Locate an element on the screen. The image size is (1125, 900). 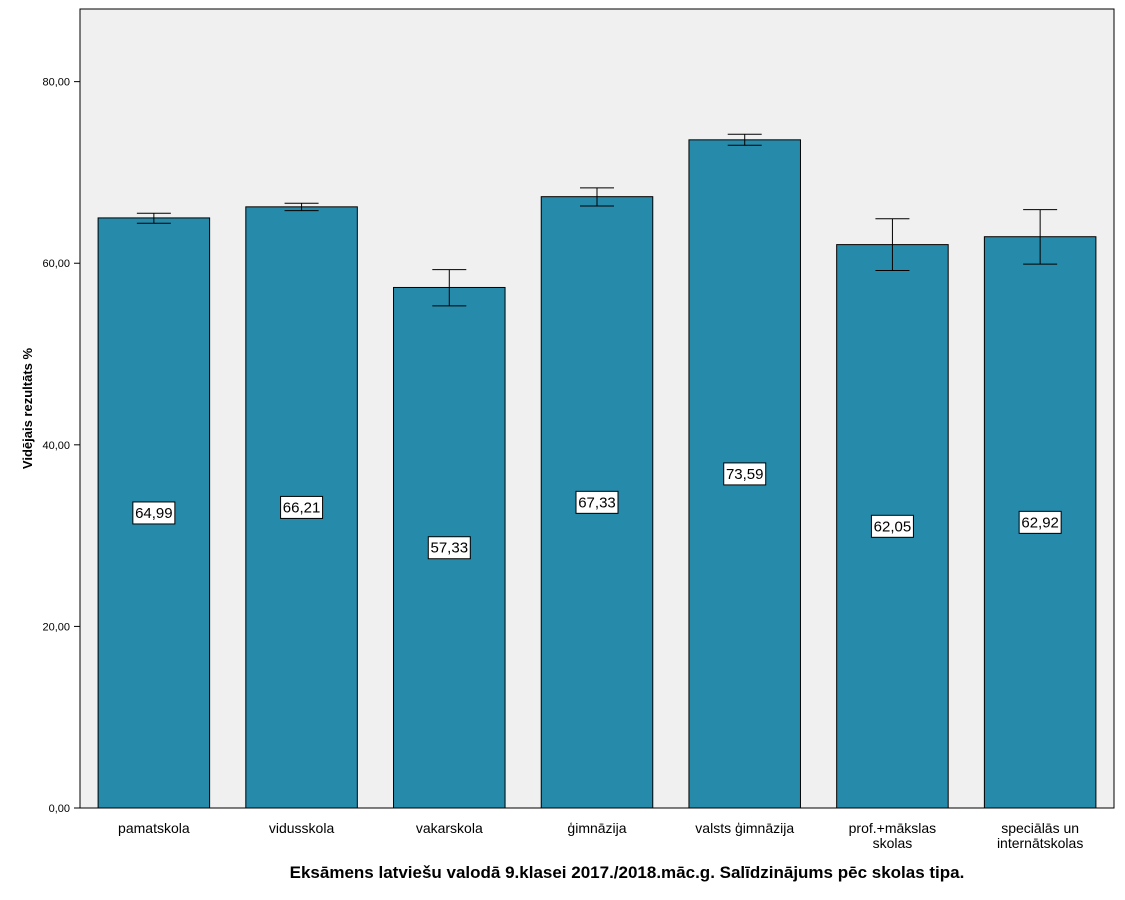
category-label: vakarskola is located at coordinates (449, 828).